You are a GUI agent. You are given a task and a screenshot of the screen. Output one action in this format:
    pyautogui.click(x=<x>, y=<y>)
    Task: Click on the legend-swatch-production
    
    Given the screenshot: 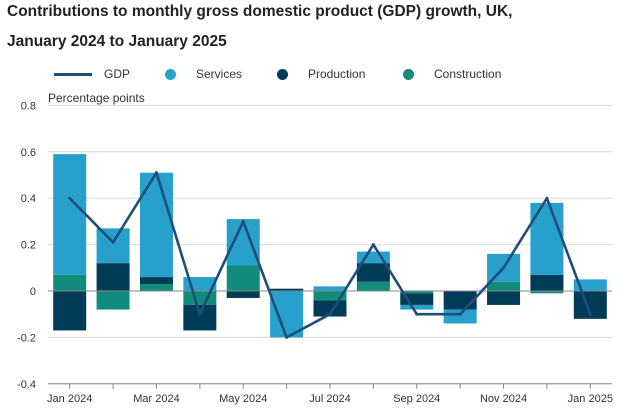 What is the action you would take?
    pyautogui.click(x=282, y=74)
    